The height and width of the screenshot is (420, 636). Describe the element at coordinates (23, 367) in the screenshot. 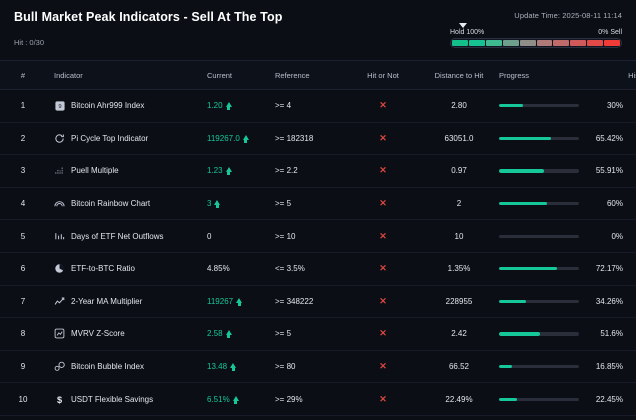

I see `row-number: 9` at that location.